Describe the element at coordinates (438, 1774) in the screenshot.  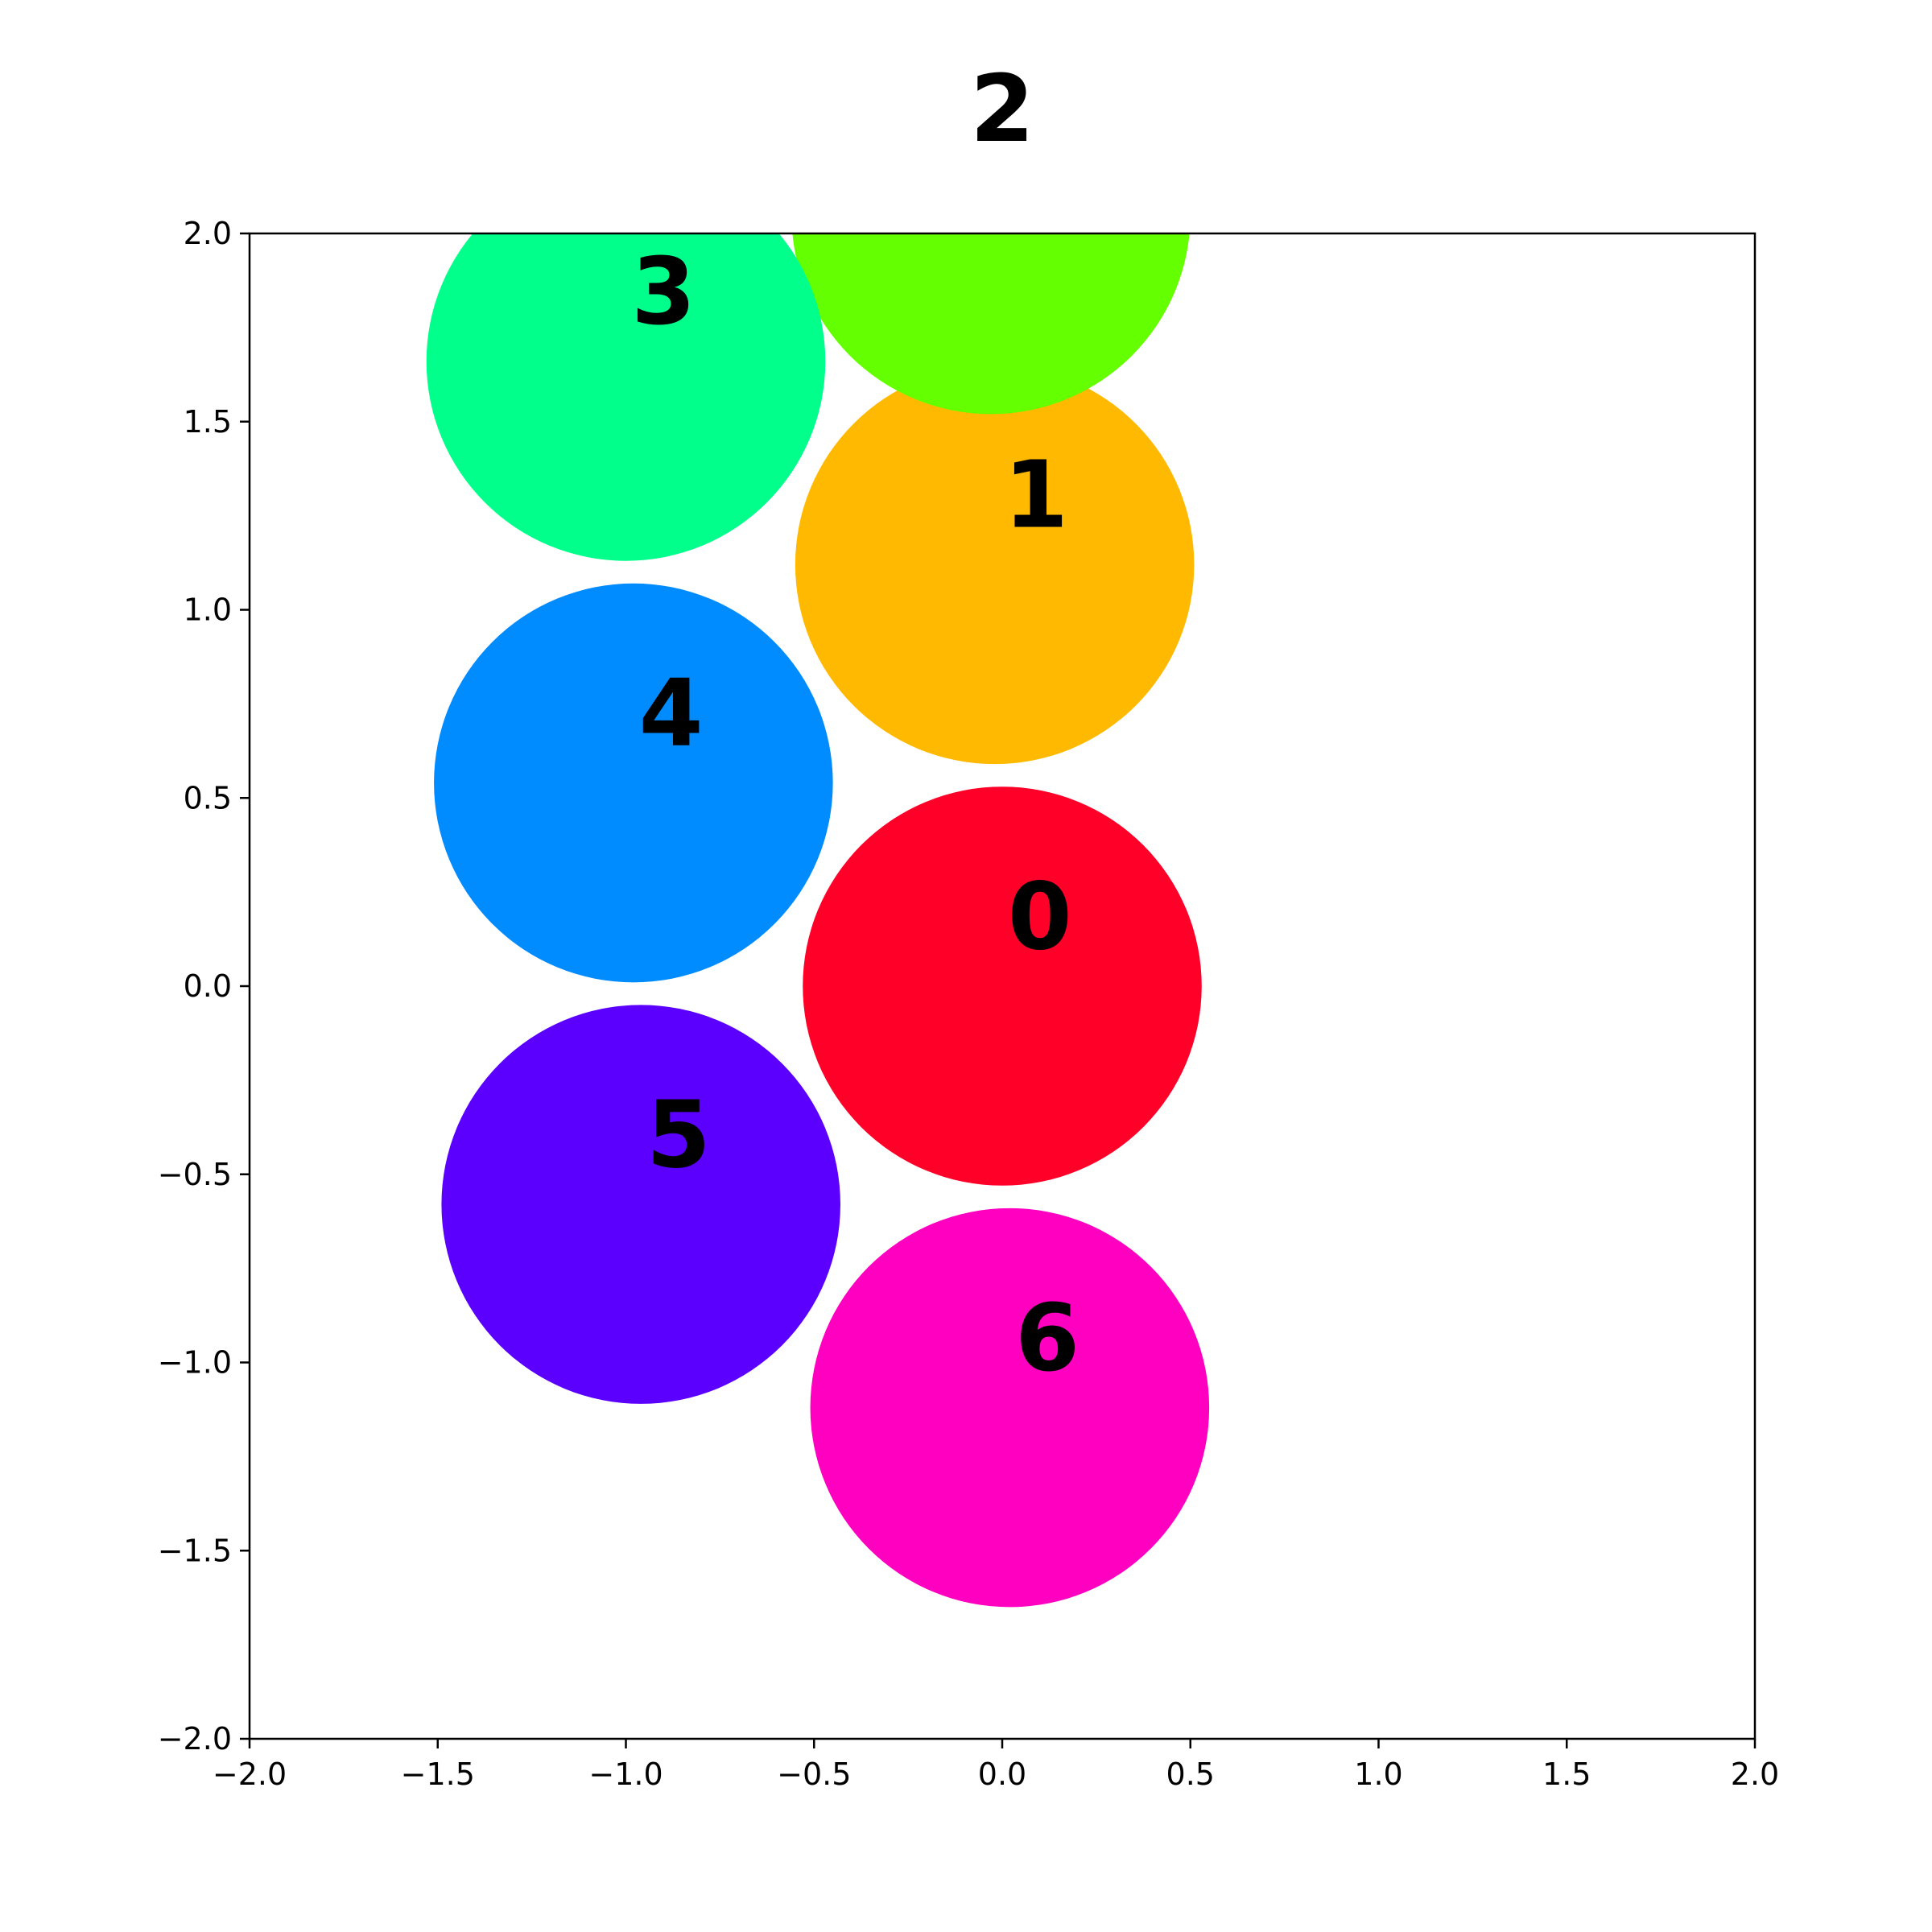
I see `x-tick-label: −1.5` at that location.